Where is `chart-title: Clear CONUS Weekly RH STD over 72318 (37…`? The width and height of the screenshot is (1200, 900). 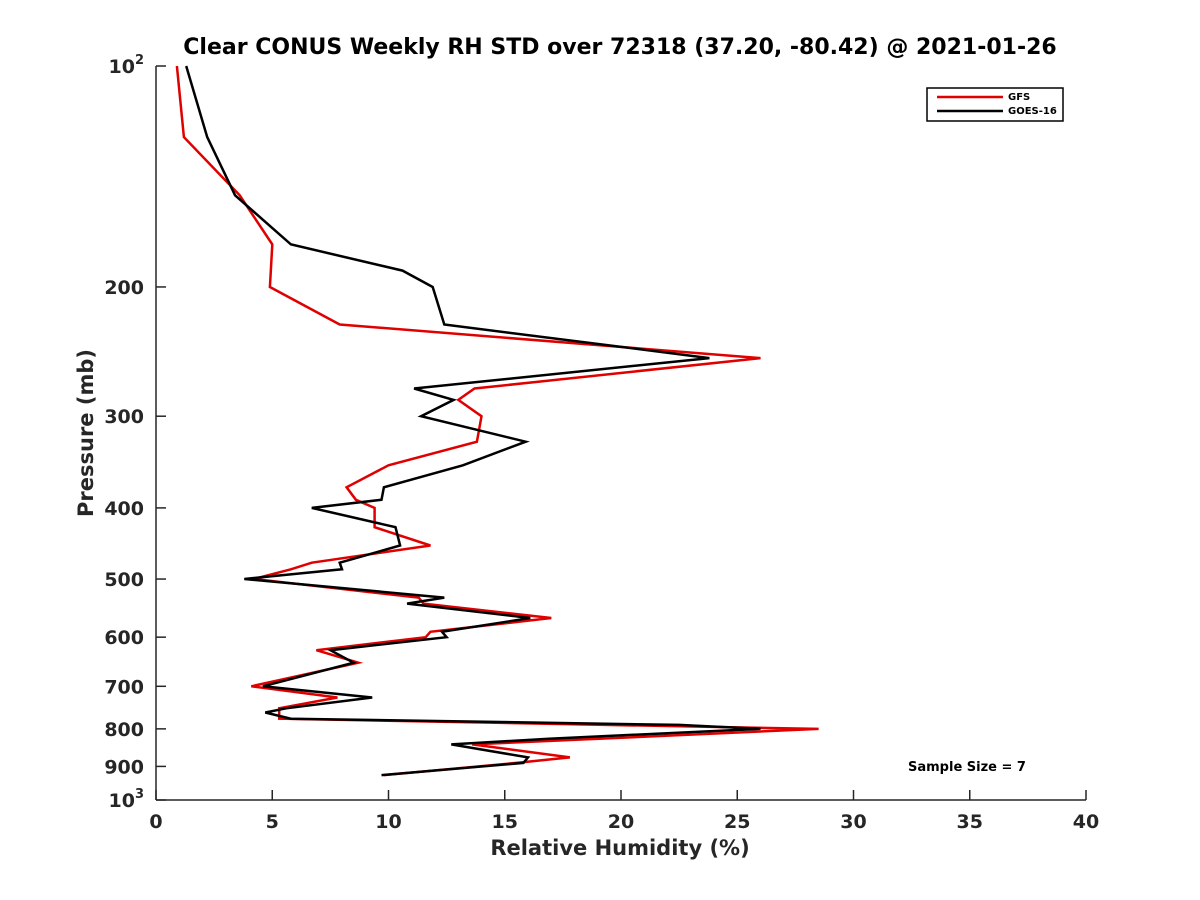
chart-title: Clear CONUS Weekly RH STD over 72318 (37… is located at coordinates (619, 47).